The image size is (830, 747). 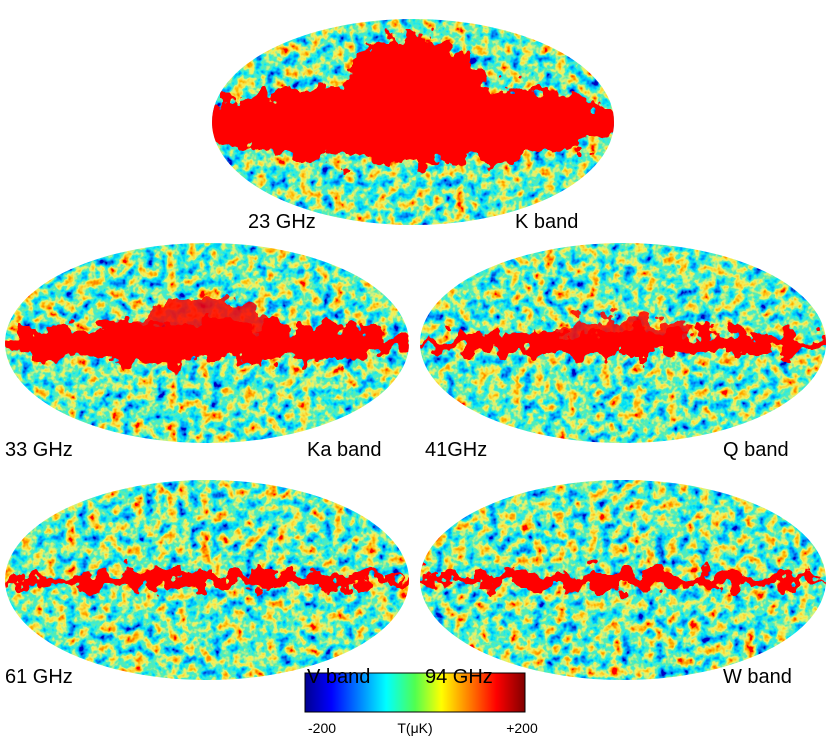 What do you see at coordinates (338, 677) in the screenshot?
I see `band-label: V band` at bounding box center [338, 677].